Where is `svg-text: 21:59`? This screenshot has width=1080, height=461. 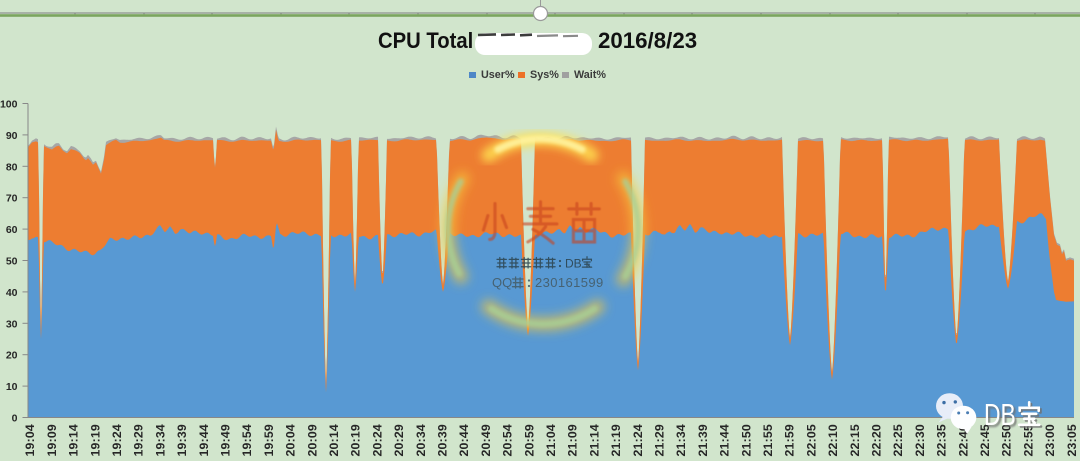 svg-text: 21:59 is located at coordinates (790, 440).